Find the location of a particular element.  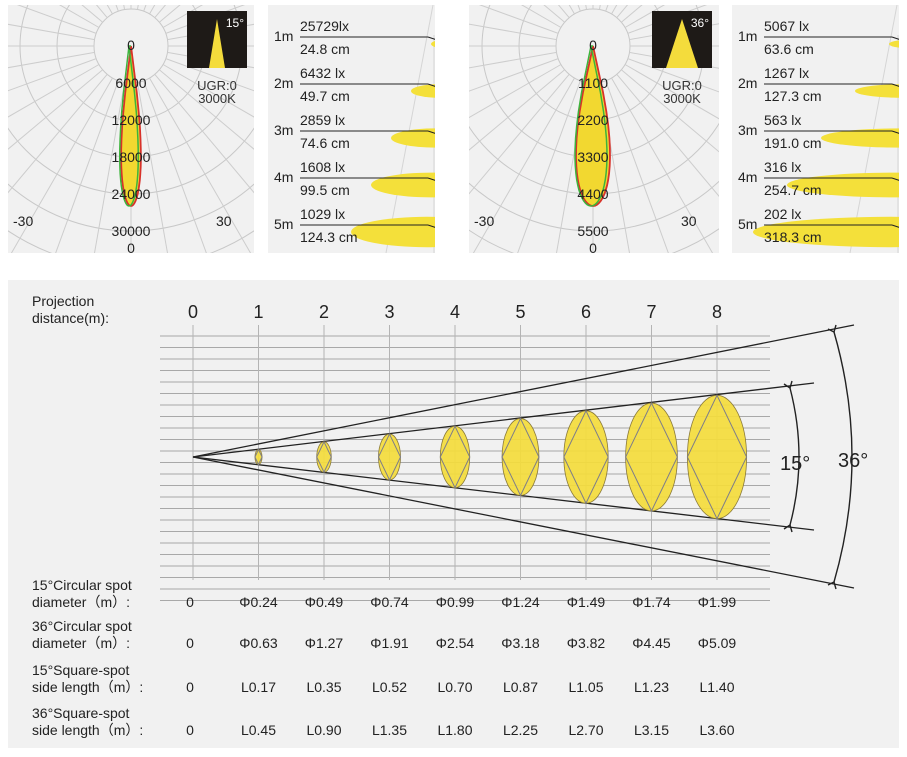

lux-diameter: 254.7 cm is located at coordinates (793, 190).